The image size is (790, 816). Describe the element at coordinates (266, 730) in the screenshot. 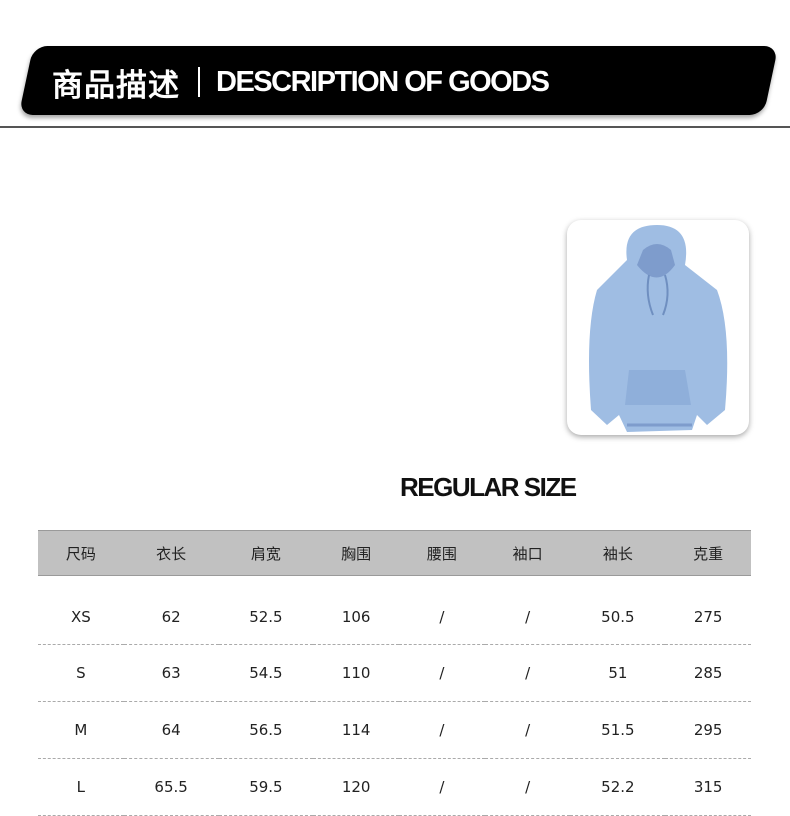

I see `table-cell: 56.5` at that location.